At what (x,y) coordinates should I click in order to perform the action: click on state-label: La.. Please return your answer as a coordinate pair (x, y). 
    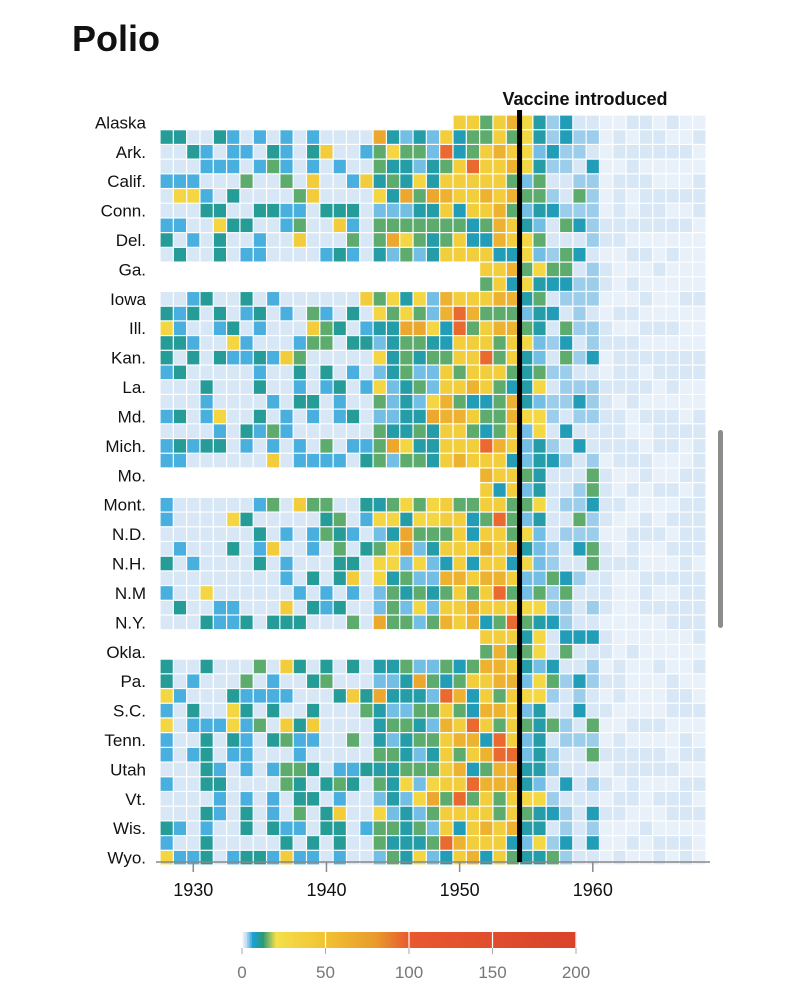
    Looking at the image, I should click on (134, 387).